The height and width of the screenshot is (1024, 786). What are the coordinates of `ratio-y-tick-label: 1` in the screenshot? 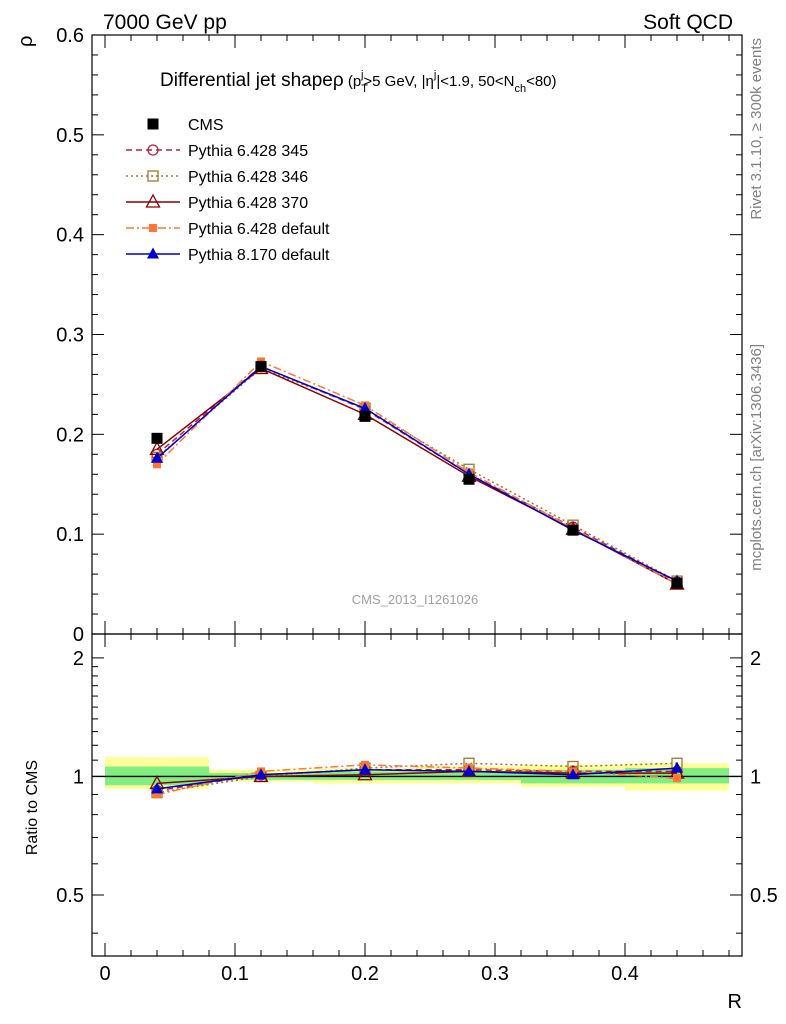 It's located at (78, 777).